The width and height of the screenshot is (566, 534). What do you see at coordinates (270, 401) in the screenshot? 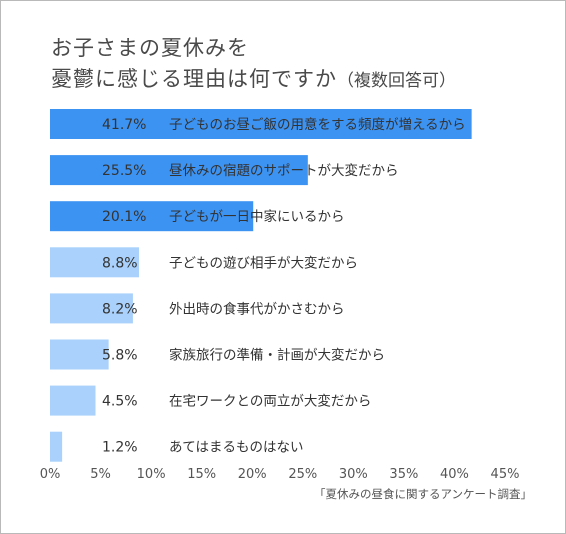
I see `category-label-7: 在宅ワークとの両立が大変だから` at bounding box center [270, 401].